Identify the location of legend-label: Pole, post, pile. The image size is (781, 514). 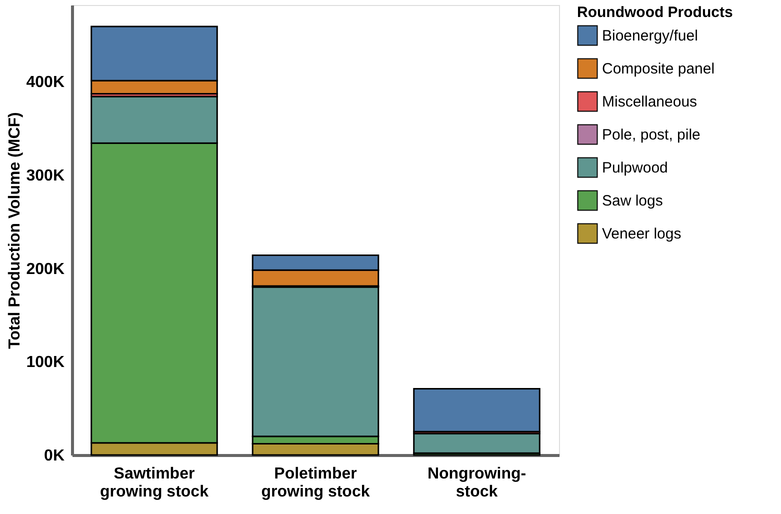
(651, 135).